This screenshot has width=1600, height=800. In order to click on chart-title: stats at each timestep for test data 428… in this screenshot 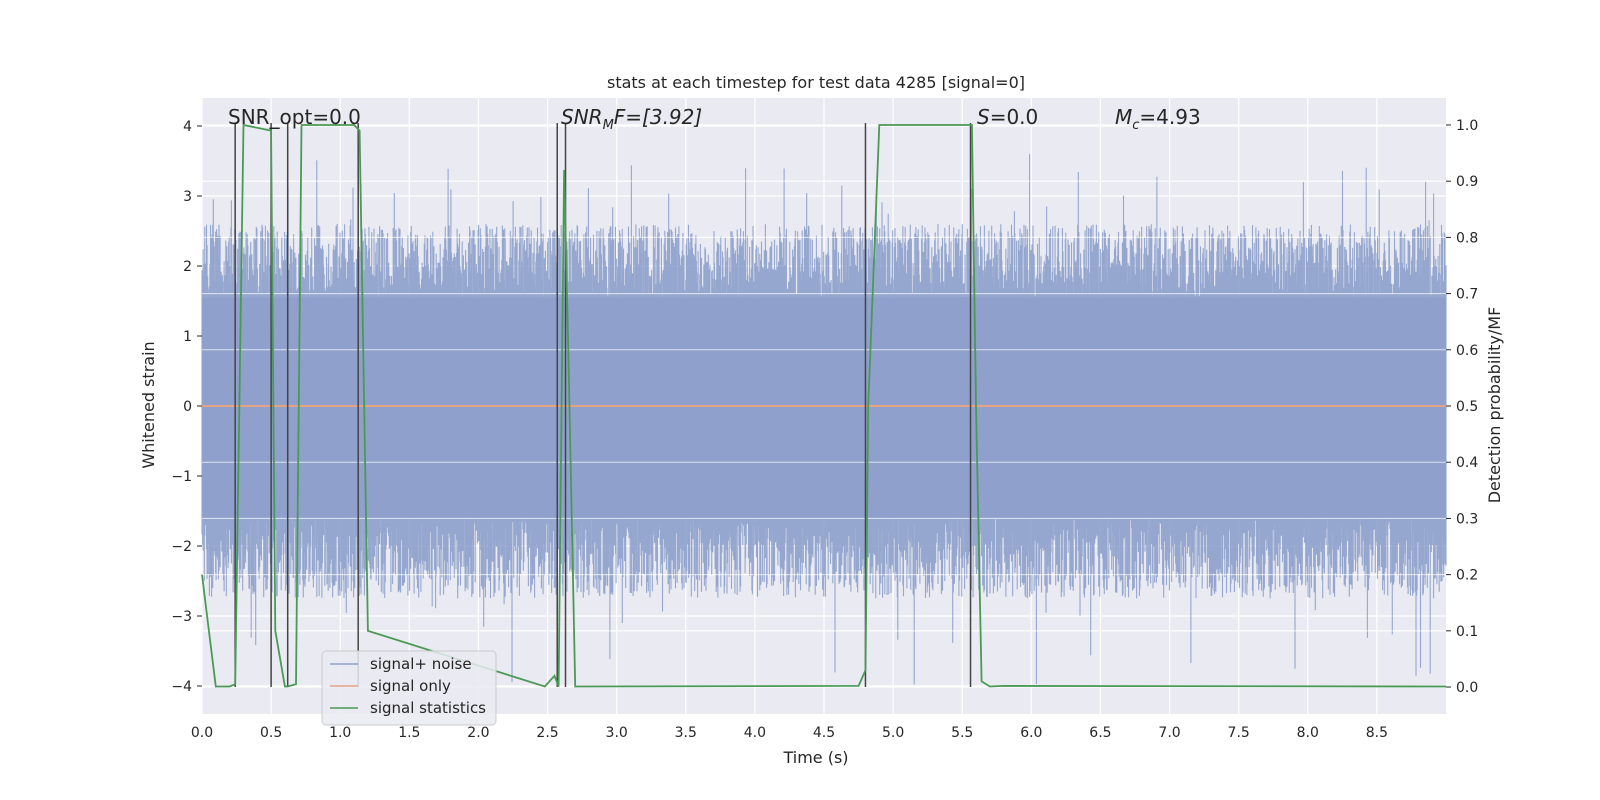, I will do `click(816, 82)`.